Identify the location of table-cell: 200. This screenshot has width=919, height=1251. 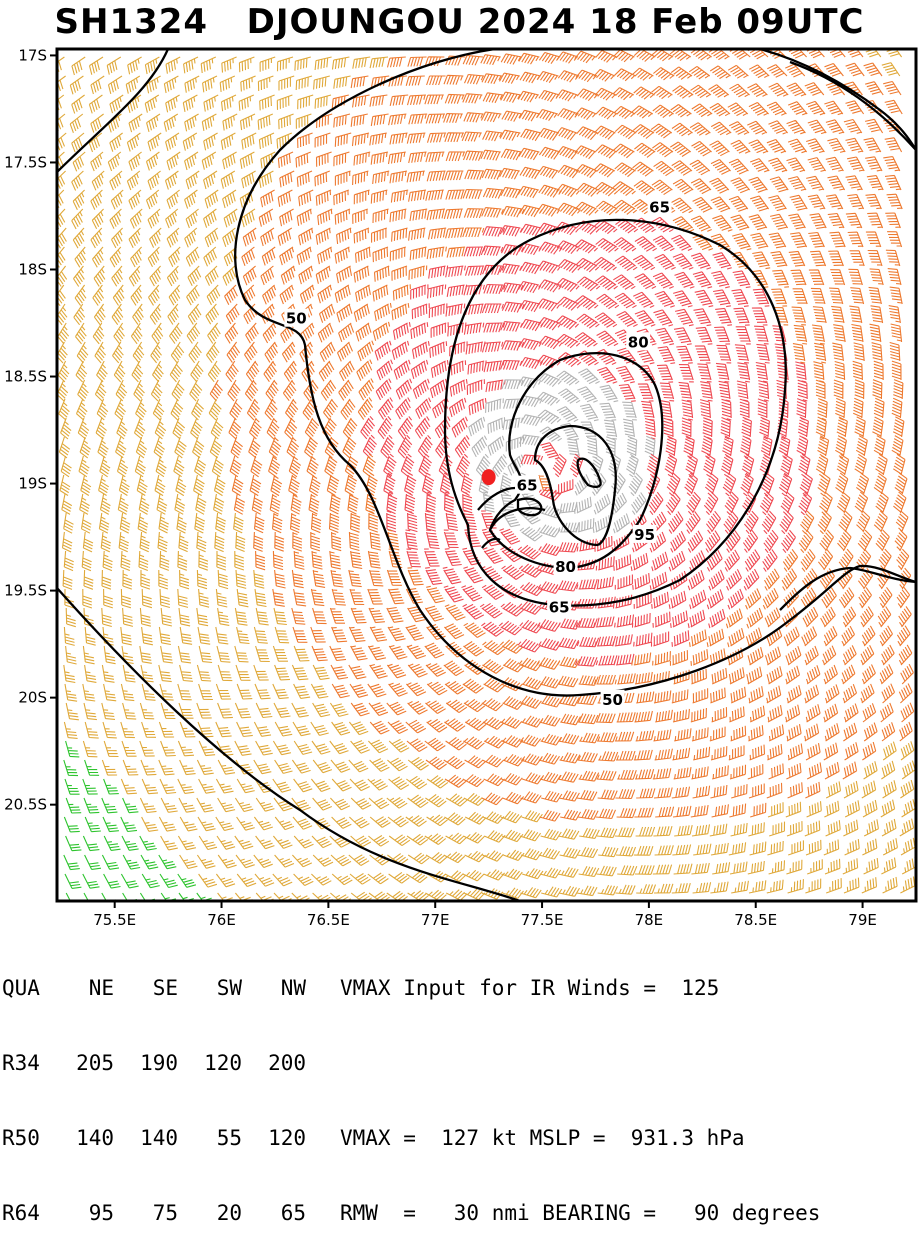
(287, 1063).